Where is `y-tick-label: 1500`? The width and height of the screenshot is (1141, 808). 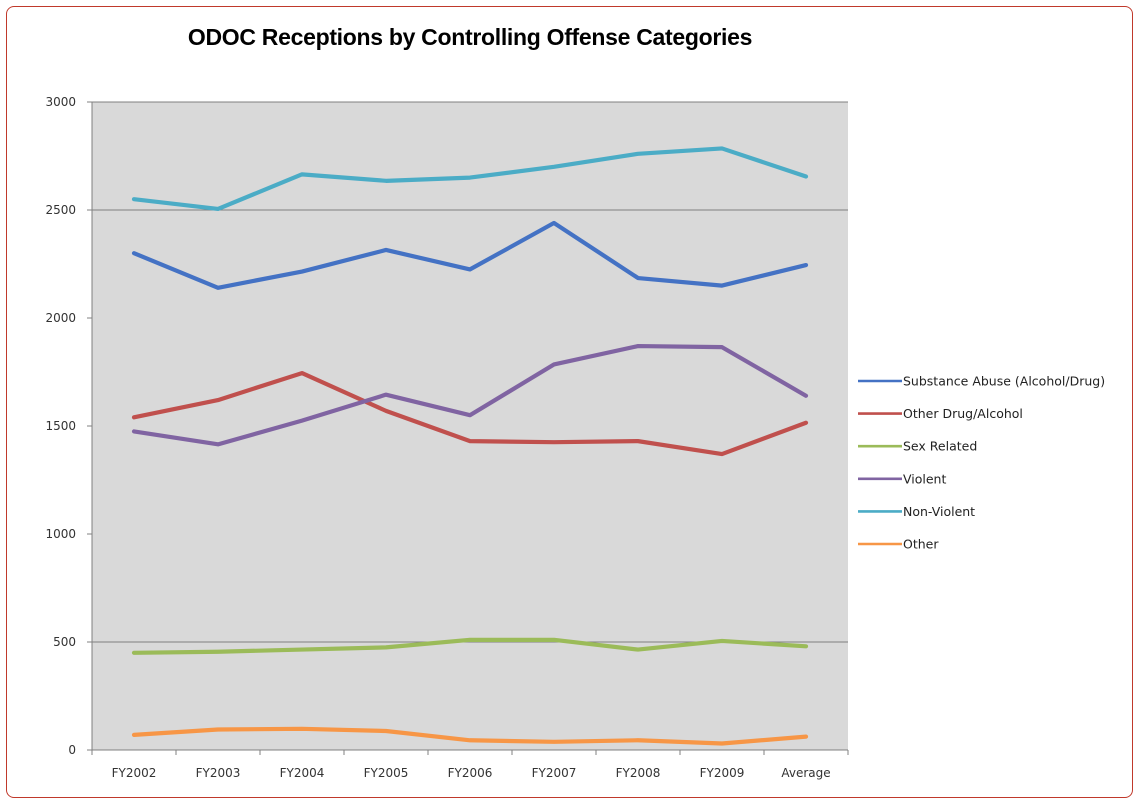 y-tick-label: 1500 is located at coordinates (60, 426).